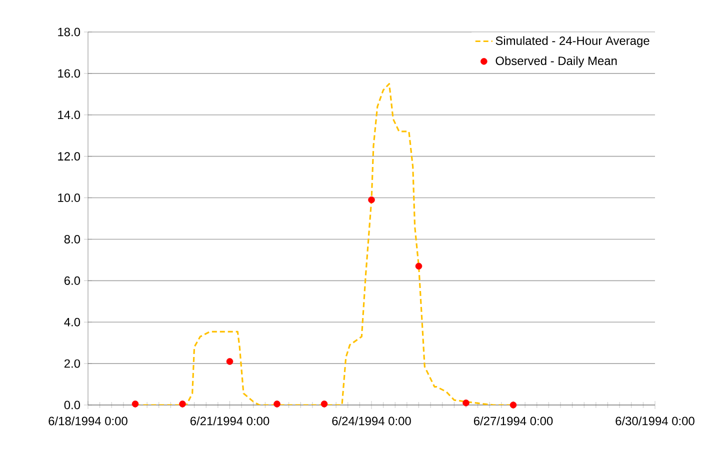  Describe the element at coordinates (513, 421) in the screenshot. I see `x-tick-label: 6/27/1994 0:00` at that location.